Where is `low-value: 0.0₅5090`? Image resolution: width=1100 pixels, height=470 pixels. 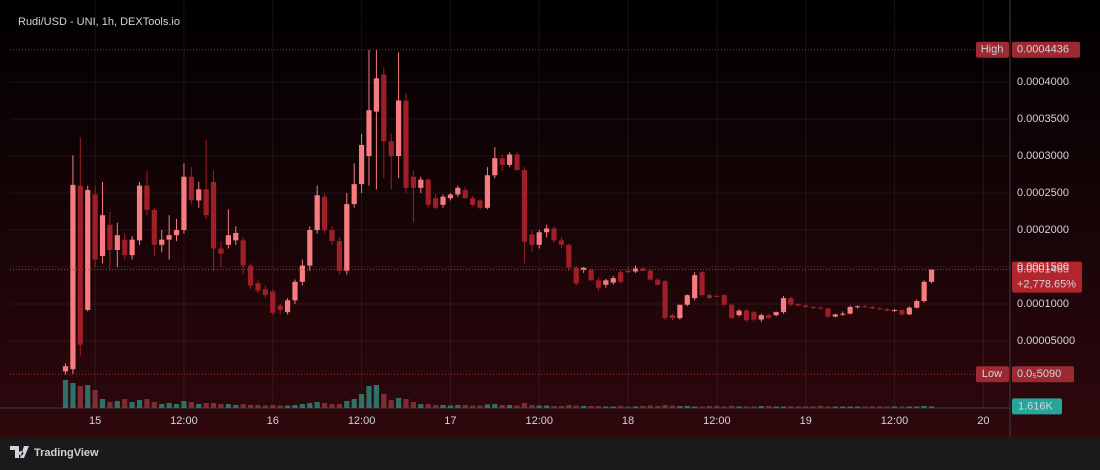 low-value: 0.0₅5090 is located at coordinates (1039, 374).